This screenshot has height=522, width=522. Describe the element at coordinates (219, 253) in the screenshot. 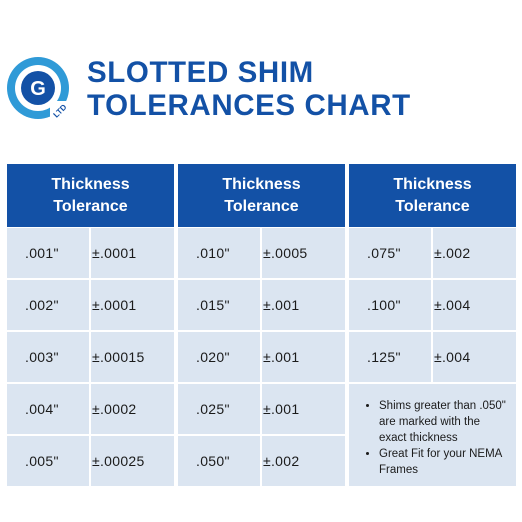

I see `thickness-cell: .010"` at that location.